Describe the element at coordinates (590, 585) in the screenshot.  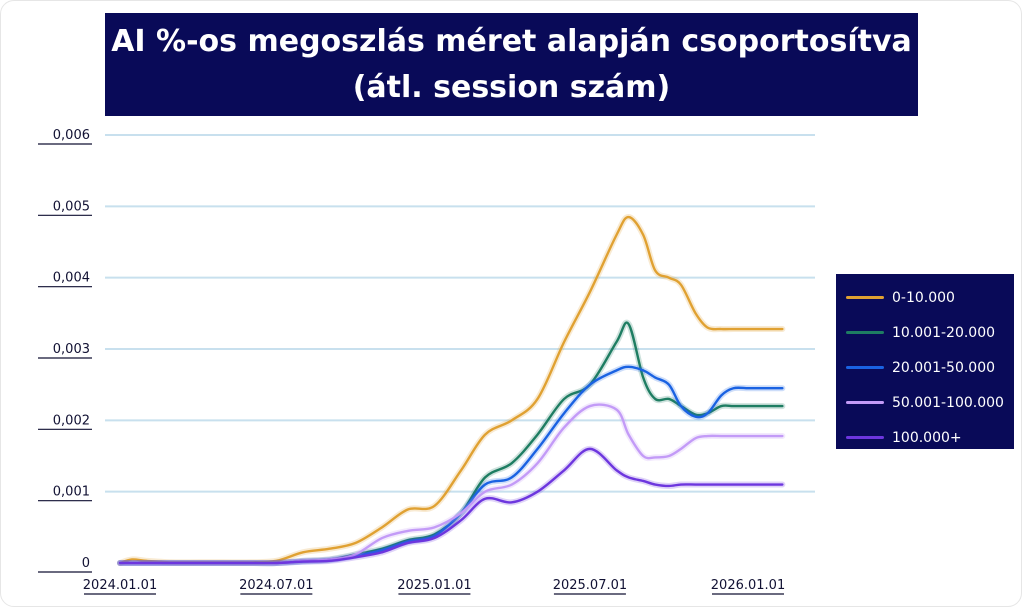
I see `x-tick-label: 2025.07.01` at that location.